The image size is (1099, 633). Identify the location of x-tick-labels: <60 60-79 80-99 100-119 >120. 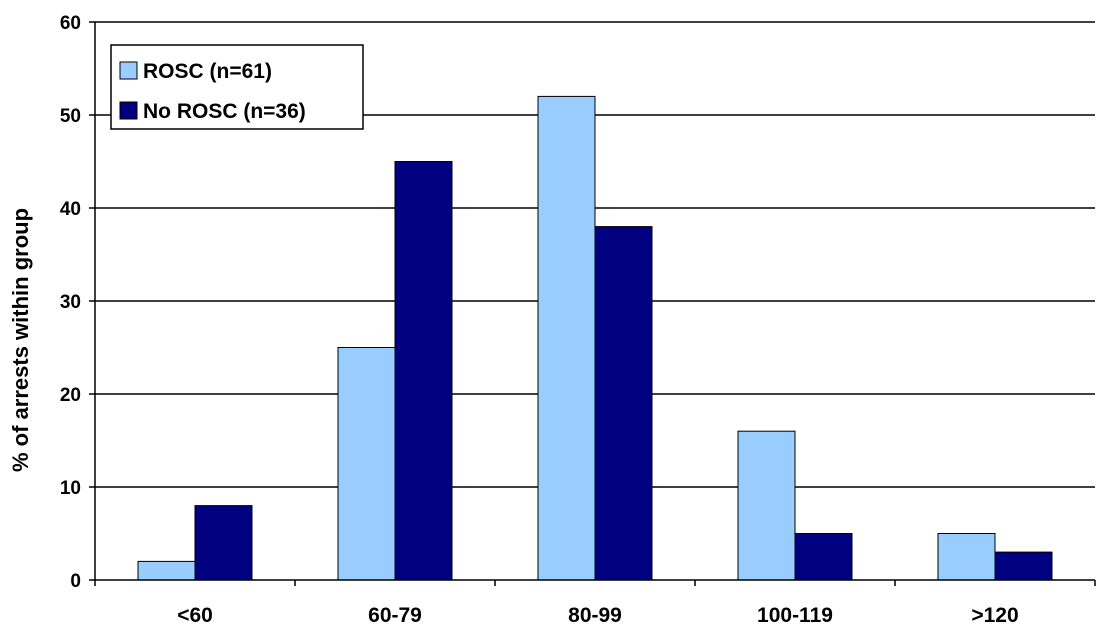
(597, 615).